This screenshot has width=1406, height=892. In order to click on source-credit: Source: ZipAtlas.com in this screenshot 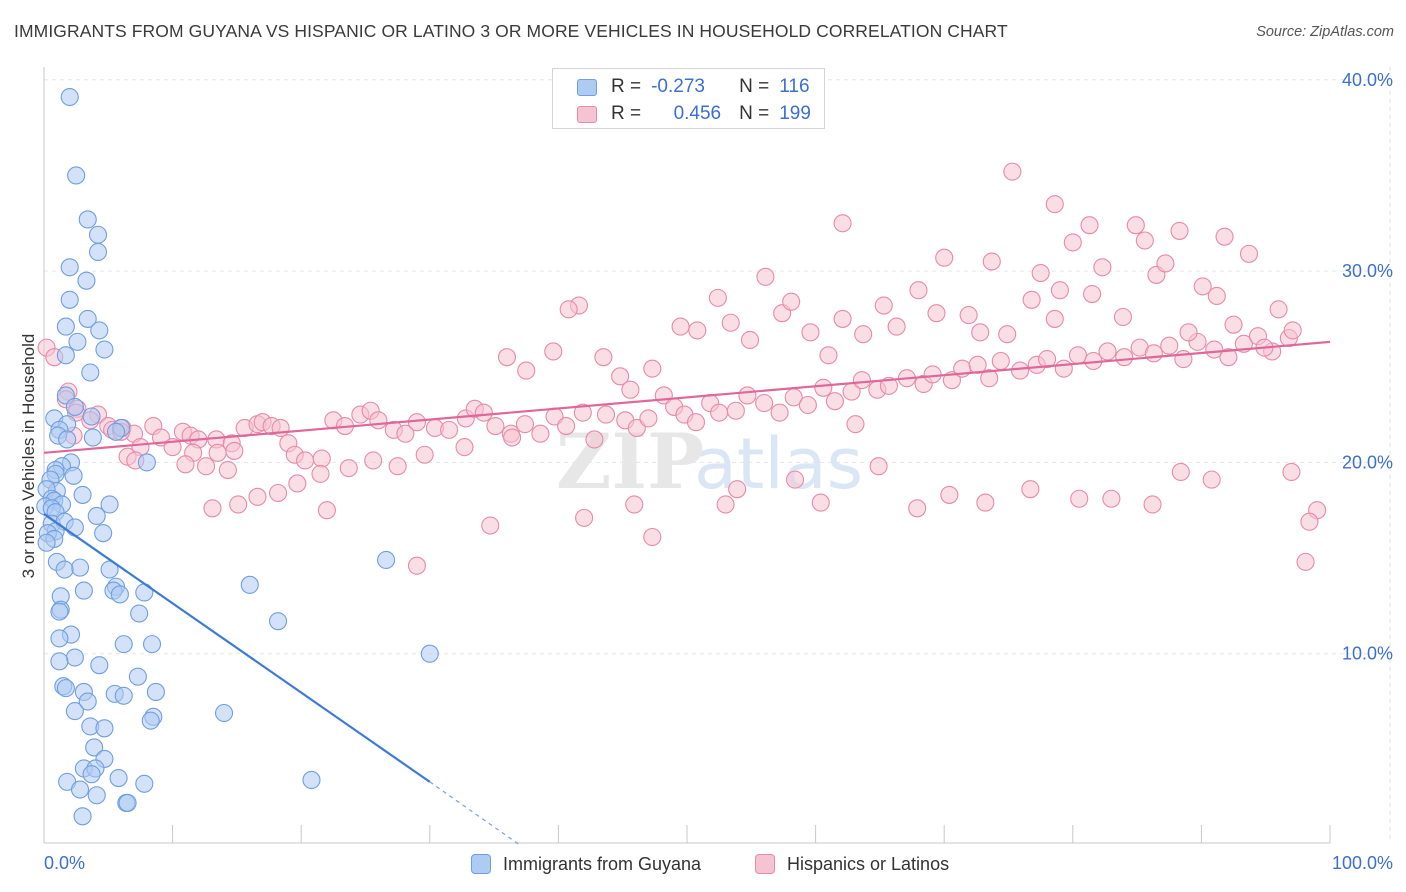, I will do `click(1325, 32)`.